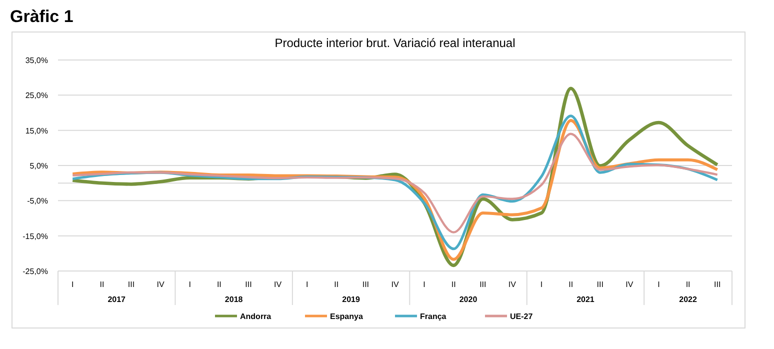 The height and width of the screenshot is (349, 774). What do you see at coordinates (468, 299) in the screenshot?
I see `text: 2020` at bounding box center [468, 299].